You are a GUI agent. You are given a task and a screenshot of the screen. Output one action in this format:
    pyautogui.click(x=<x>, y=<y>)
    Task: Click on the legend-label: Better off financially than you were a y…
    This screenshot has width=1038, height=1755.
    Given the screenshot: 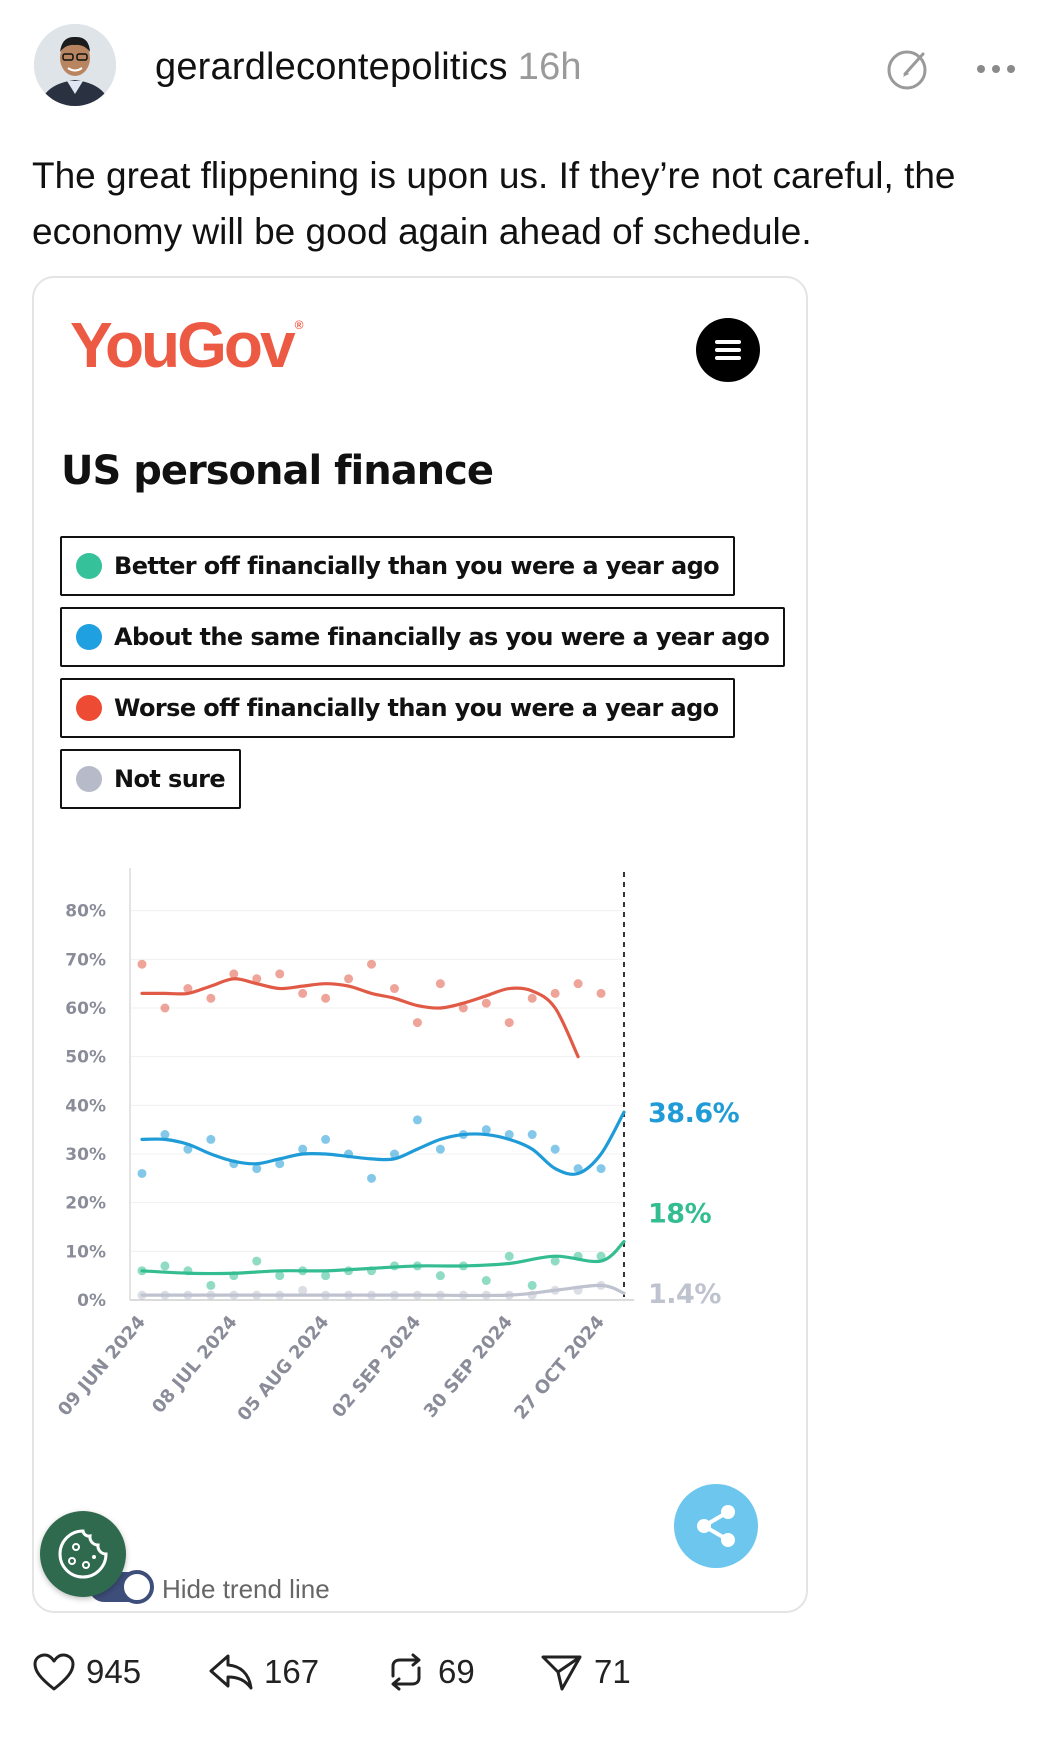 What is the action you would take?
    pyautogui.click(x=417, y=566)
    